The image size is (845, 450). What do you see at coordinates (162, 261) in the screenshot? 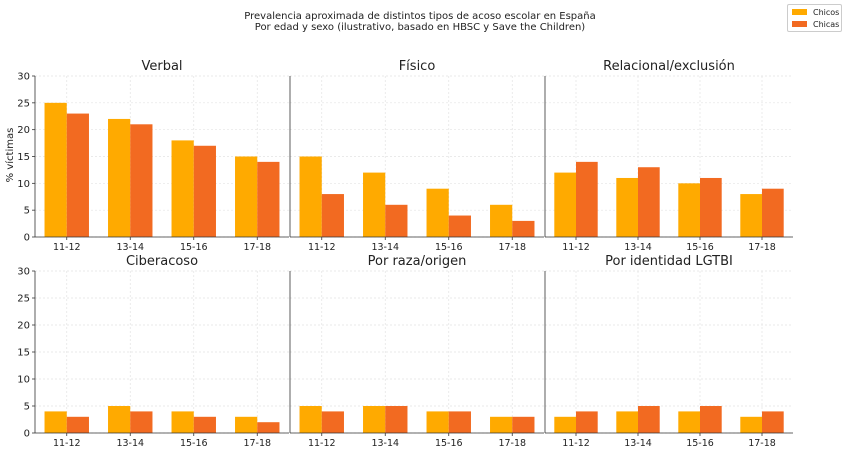
I see `panel-title: Ciberacoso` at bounding box center [162, 261].